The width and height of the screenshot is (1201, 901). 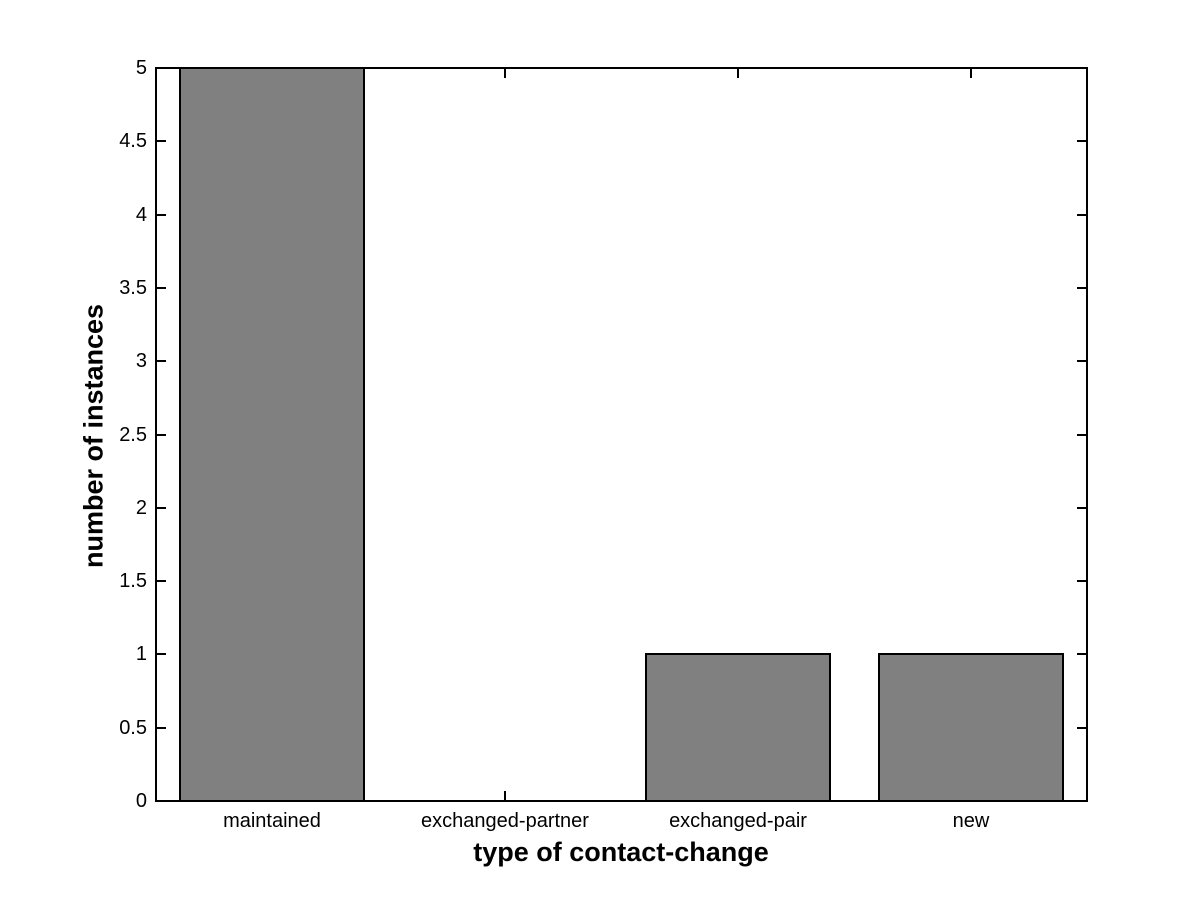 I want to click on x-tick-label-exchanged-partner: exchanged-partner, so click(x=505, y=821).